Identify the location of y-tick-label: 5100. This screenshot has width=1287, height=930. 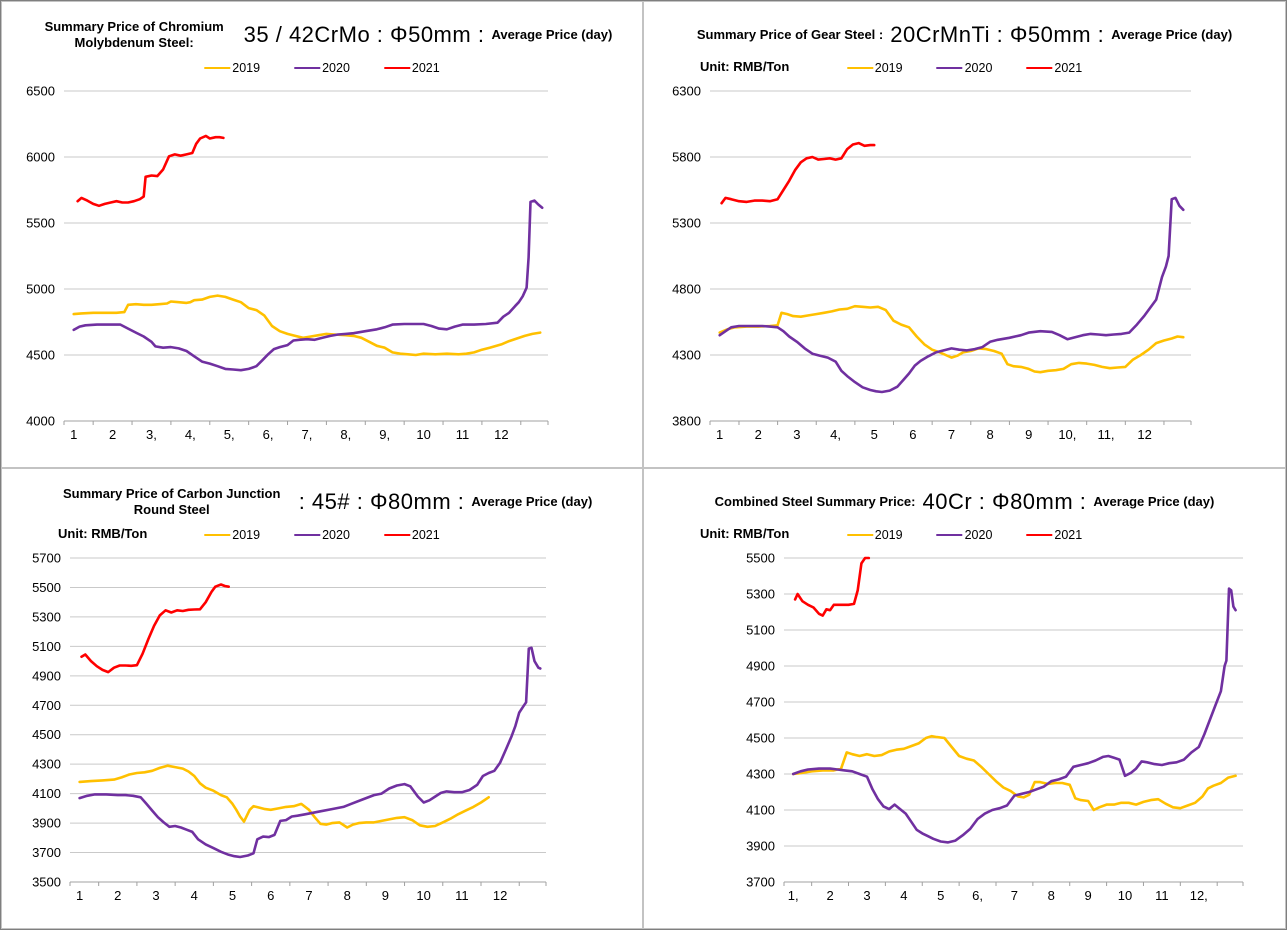
(760, 630).